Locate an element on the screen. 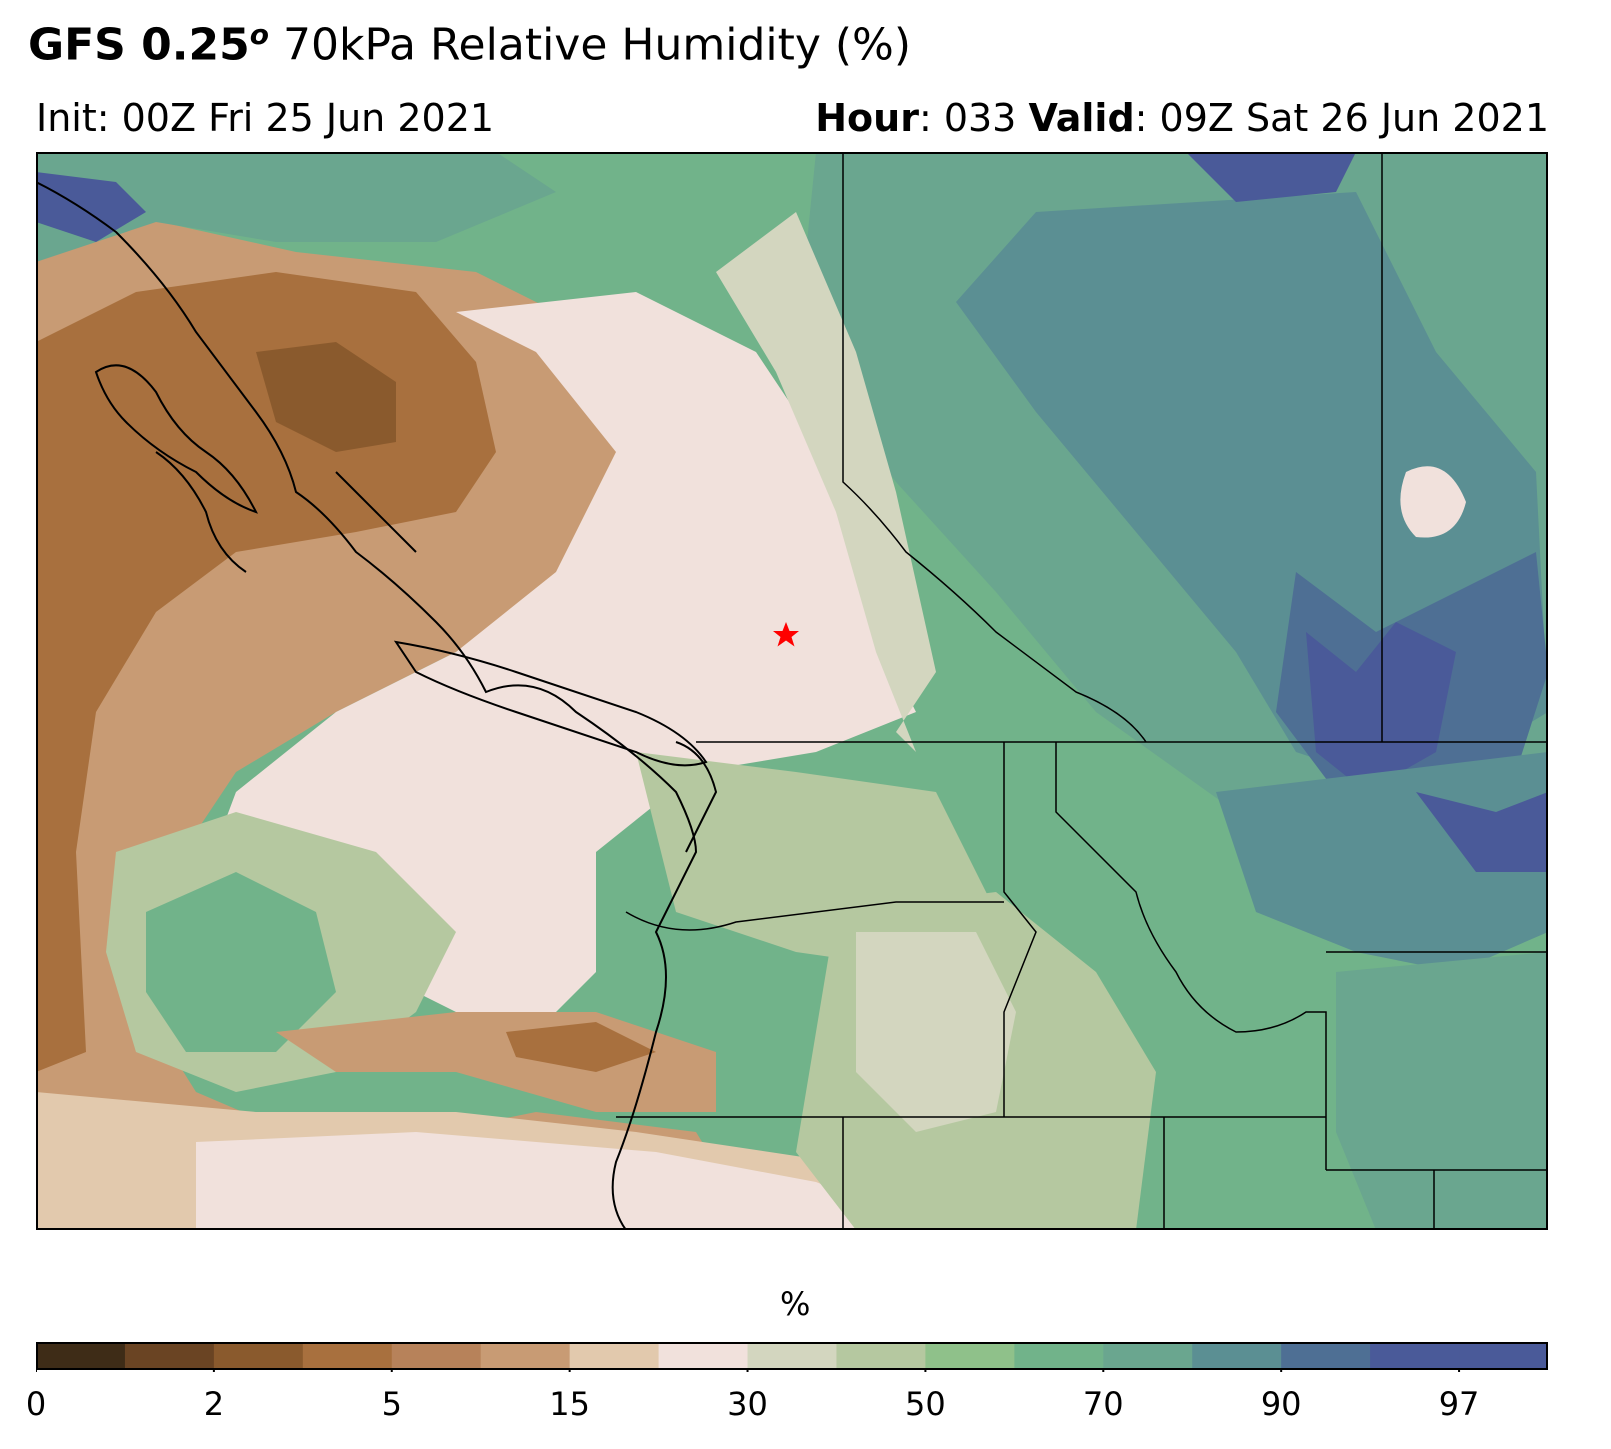  fill-nw-moist is located at coordinates (296, 207).